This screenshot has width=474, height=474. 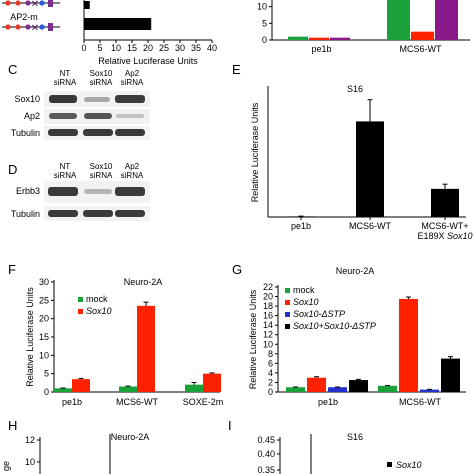 I want to click on panel-g-y-tick-label: 4, so click(x=270, y=373).